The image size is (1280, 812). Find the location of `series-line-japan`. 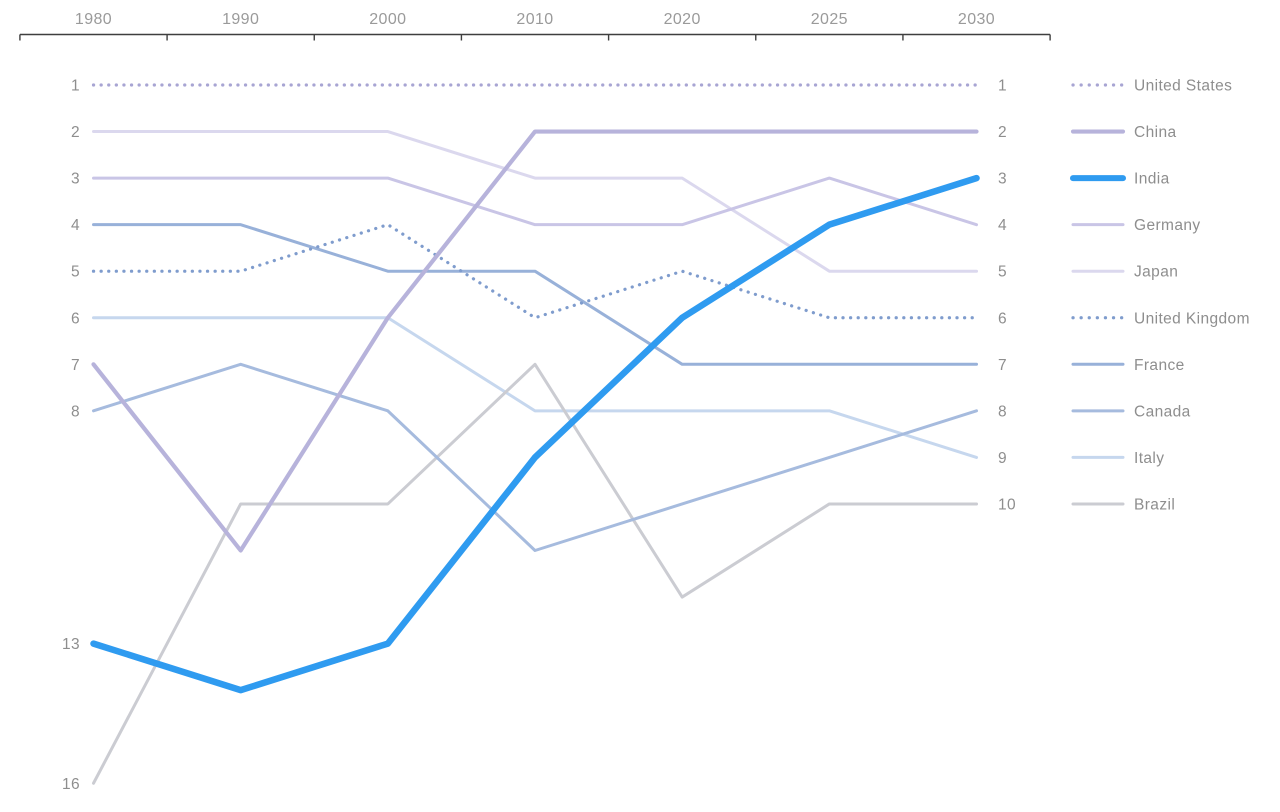

series-line-japan is located at coordinates (535, 201).